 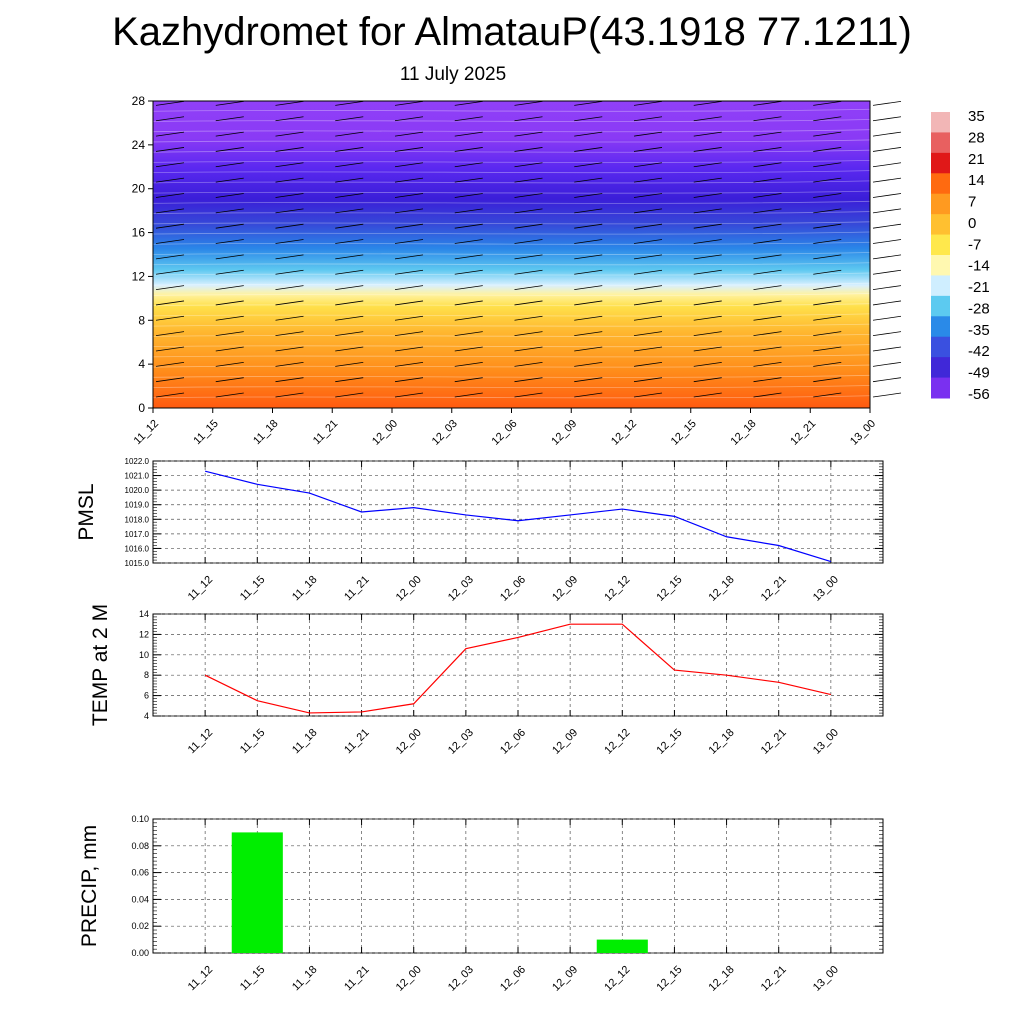 What do you see at coordinates (722, 589) in the screenshot?
I see `x-tick-label: 12_18` at bounding box center [722, 589].